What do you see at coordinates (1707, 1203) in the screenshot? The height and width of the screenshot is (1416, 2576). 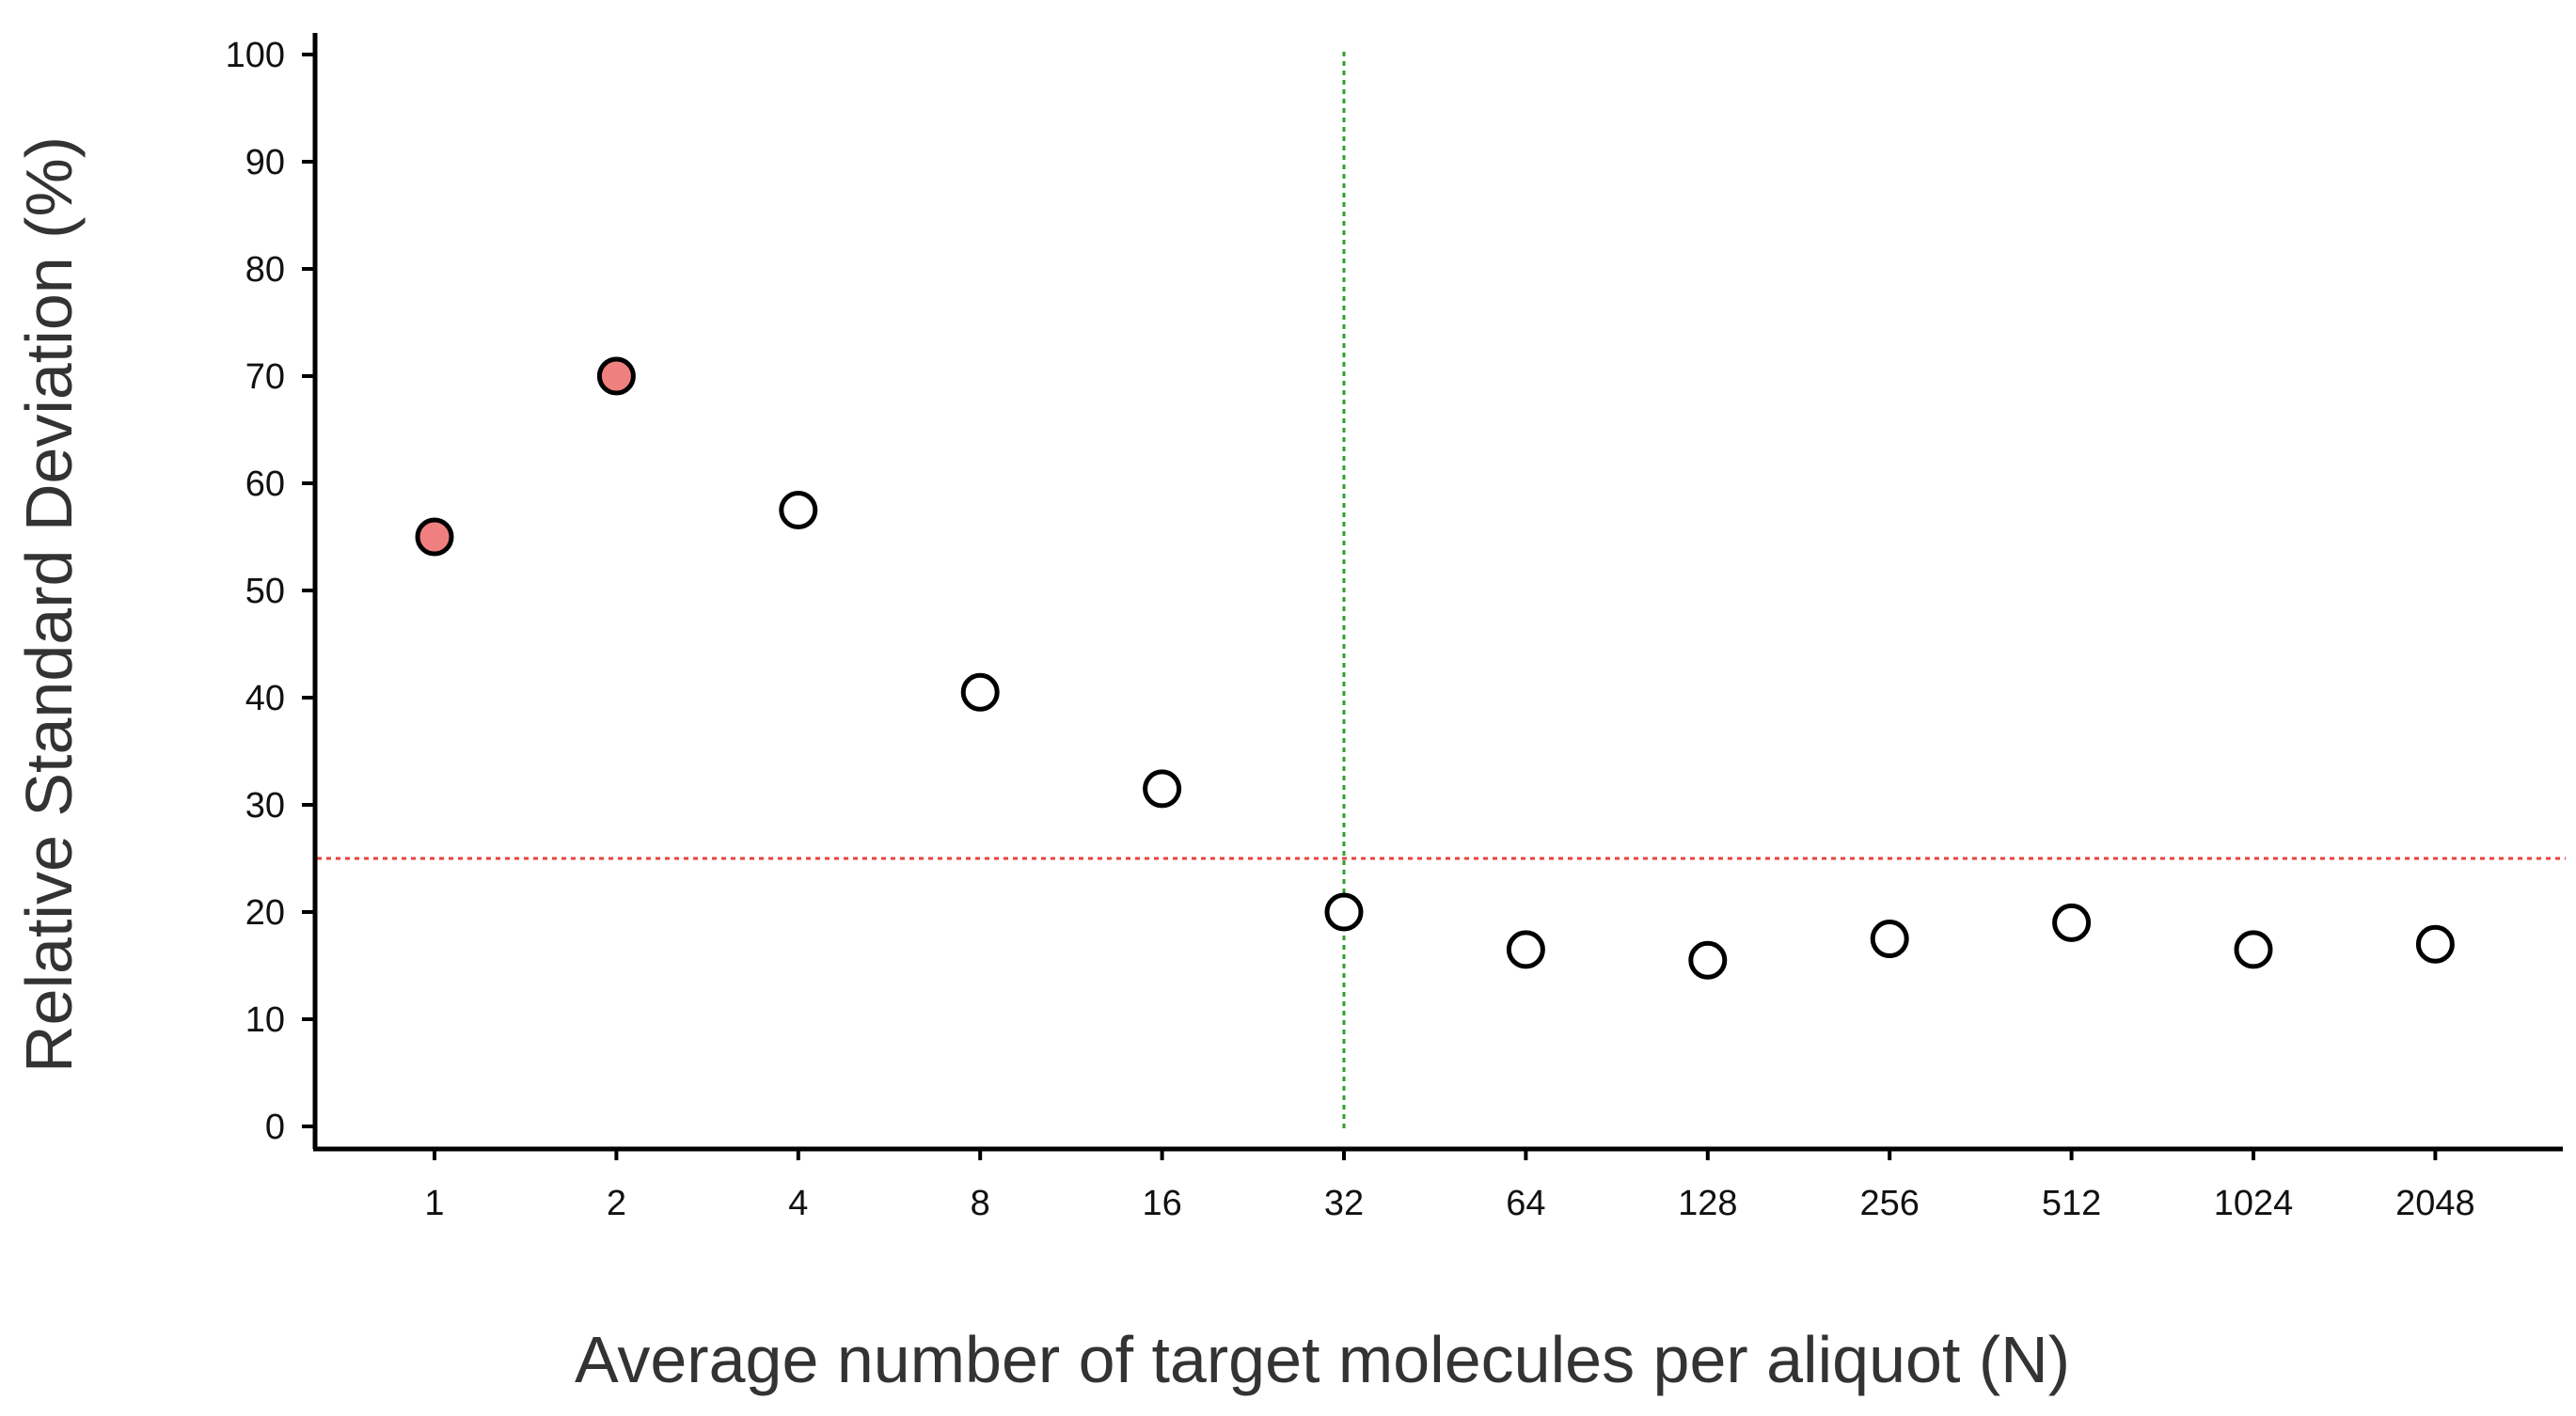 I see `x-tick-label: 128` at bounding box center [1707, 1203].